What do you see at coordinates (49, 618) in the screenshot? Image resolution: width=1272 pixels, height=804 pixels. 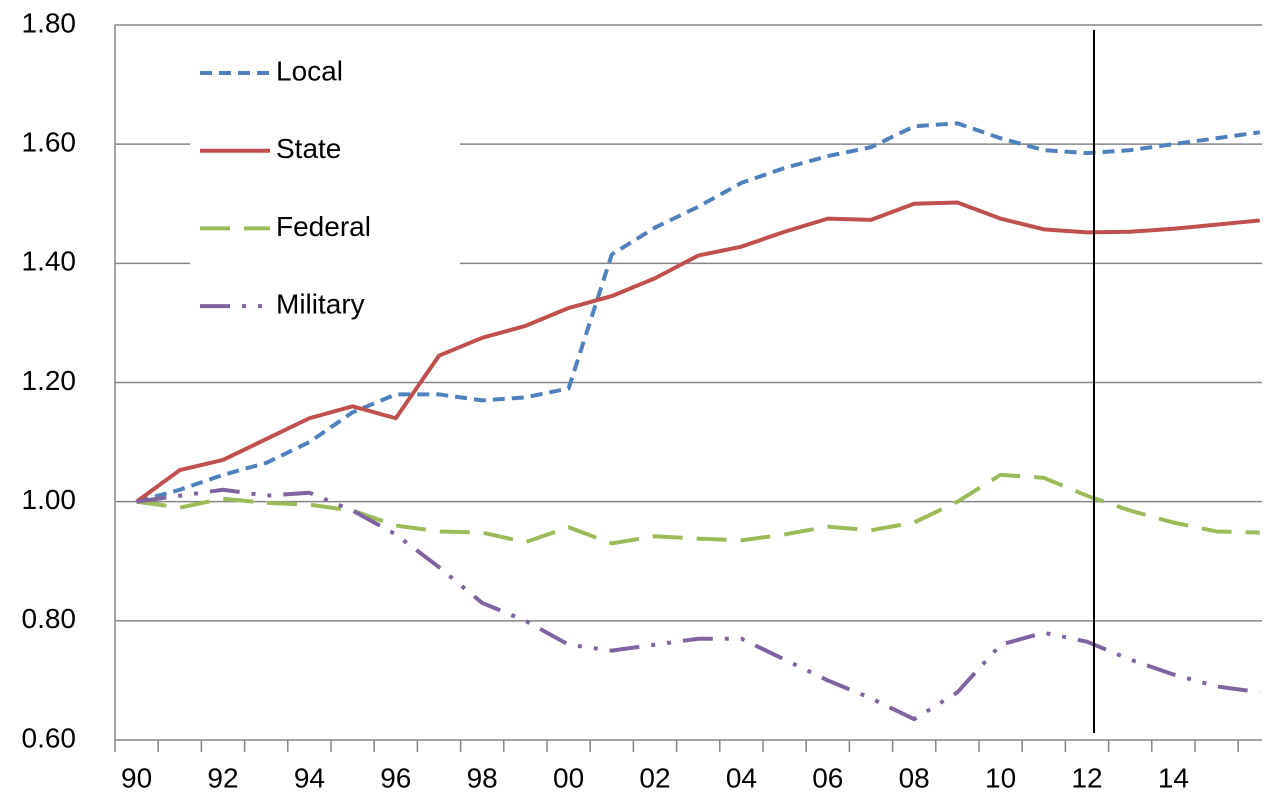 I see `y-tick-label: 0.80` at bounding box center [49, 618].